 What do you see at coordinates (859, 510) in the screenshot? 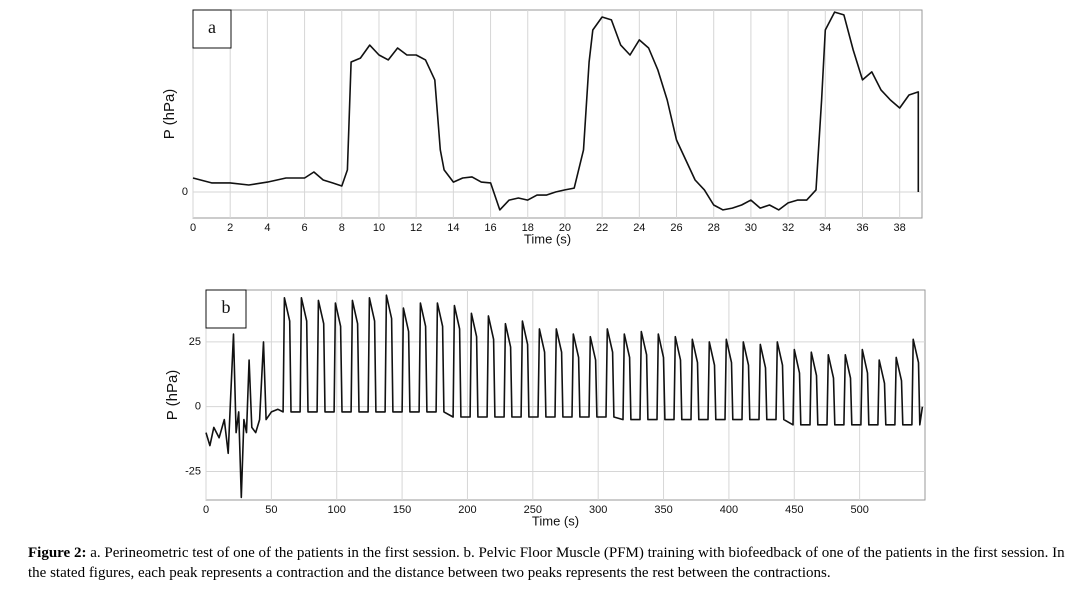
I see `x-tick-label: 500` at bounding box center [859, 510].